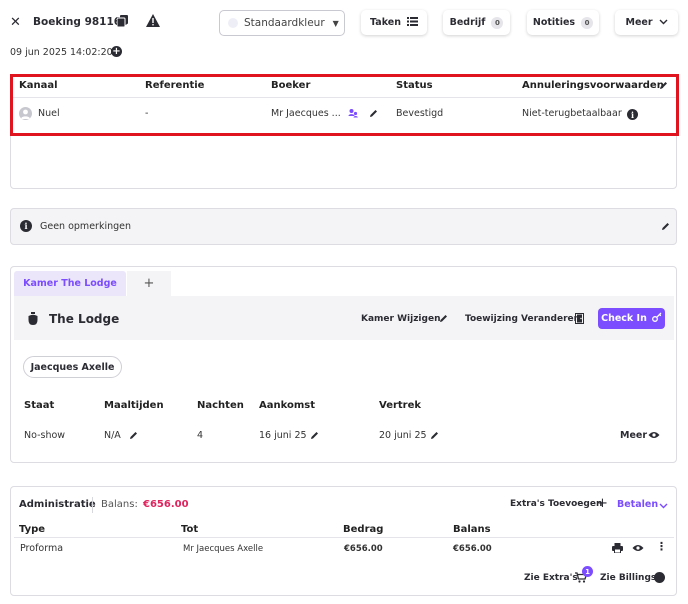 This screenshot has height=604, width=688. I want to click on admin-row-divider, so click(344, 537).